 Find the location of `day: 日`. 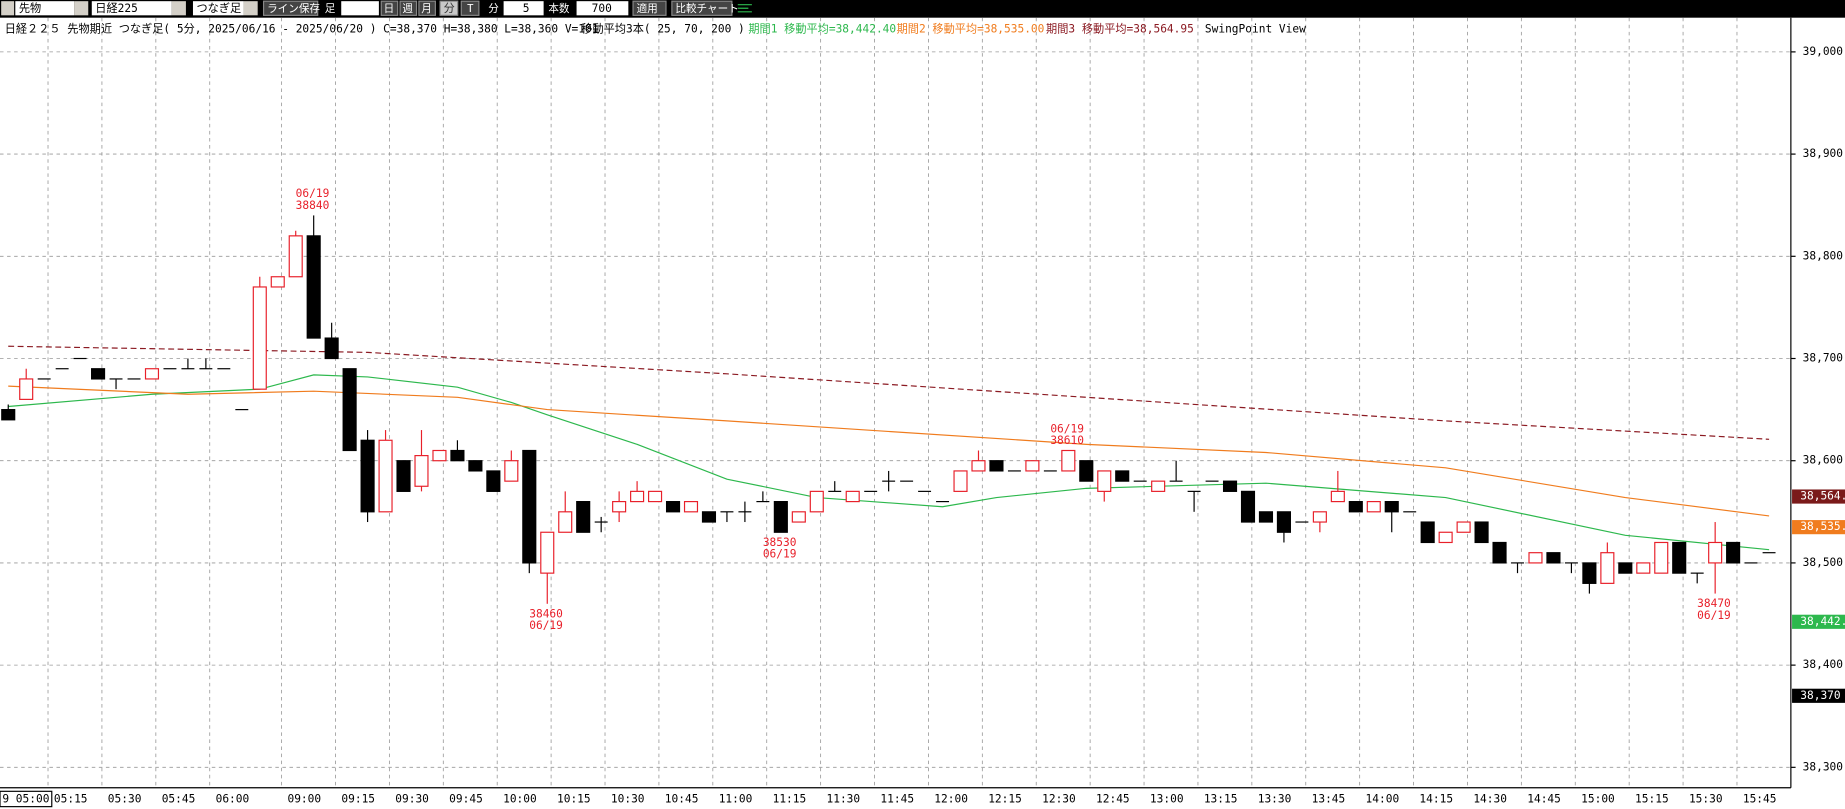

day: 日 is located at coordinates (389, 9).